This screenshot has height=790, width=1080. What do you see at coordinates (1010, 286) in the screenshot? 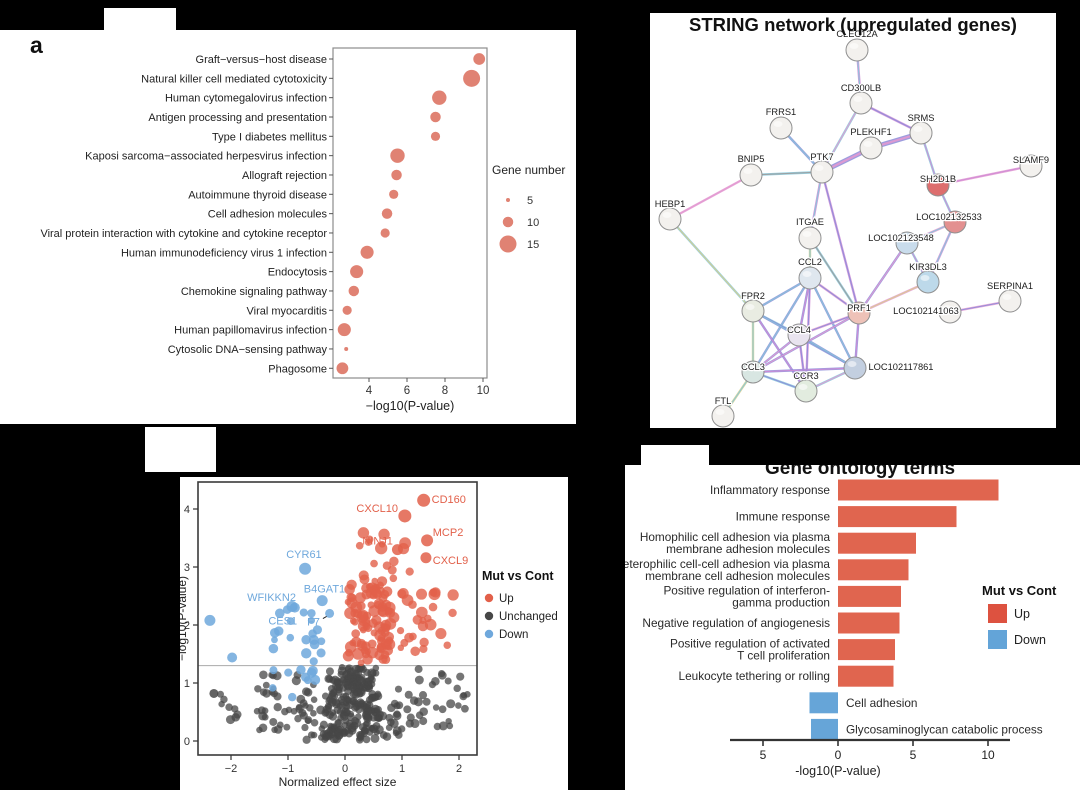
I see `svg-text: SERPINA1` at bounding box center [1010, 286].